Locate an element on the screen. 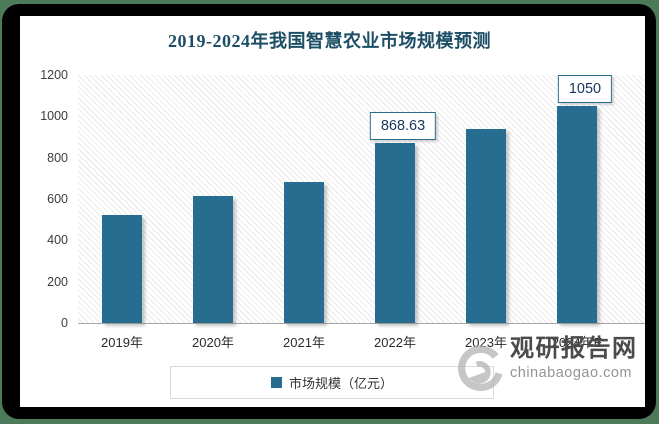  y-axis-tick-0: 0 is located at coordinates (64, 323).